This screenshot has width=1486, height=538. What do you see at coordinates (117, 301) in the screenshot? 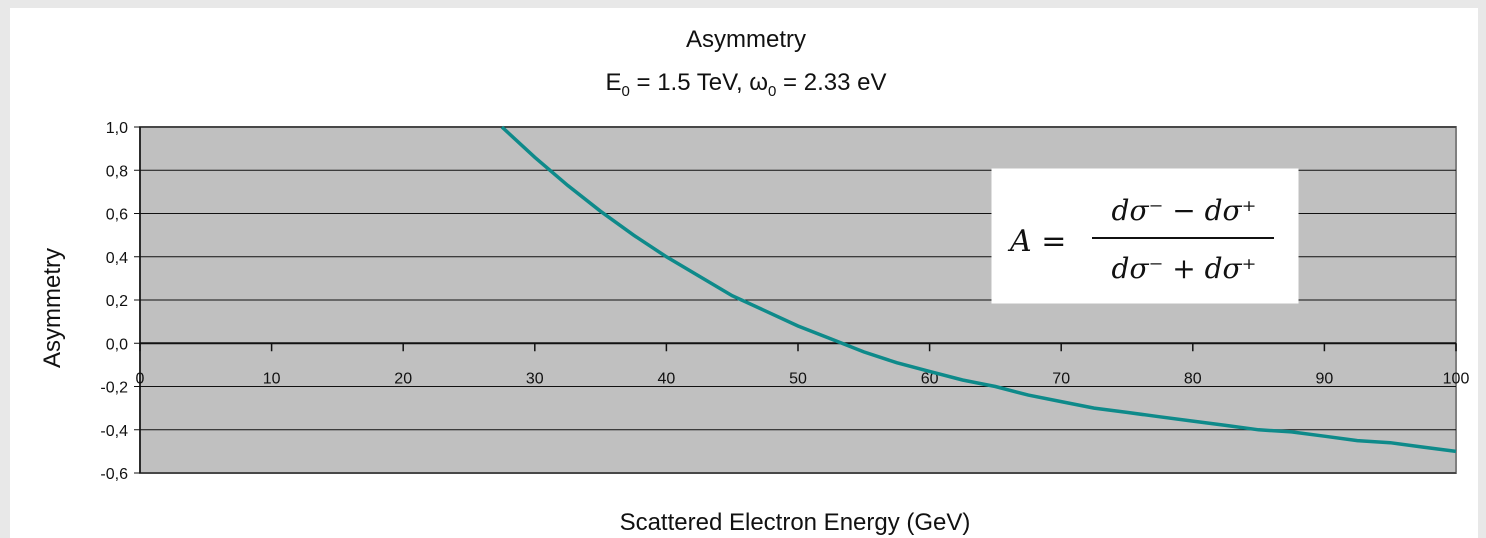
I see `y-tick-label: 0,2` at bounding box center [117, 301].